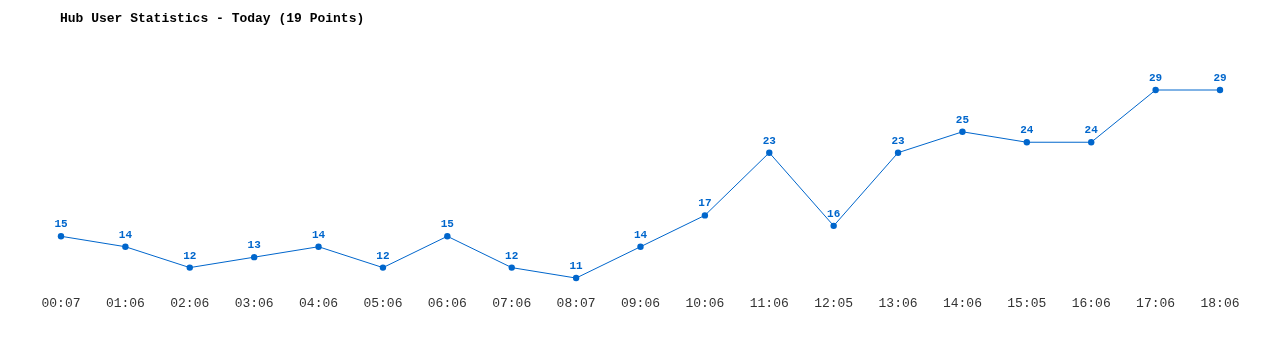  Describe the element at coordinates (705, 303) in the screenshot. I see `x-tick-label: 10:06` at that location.